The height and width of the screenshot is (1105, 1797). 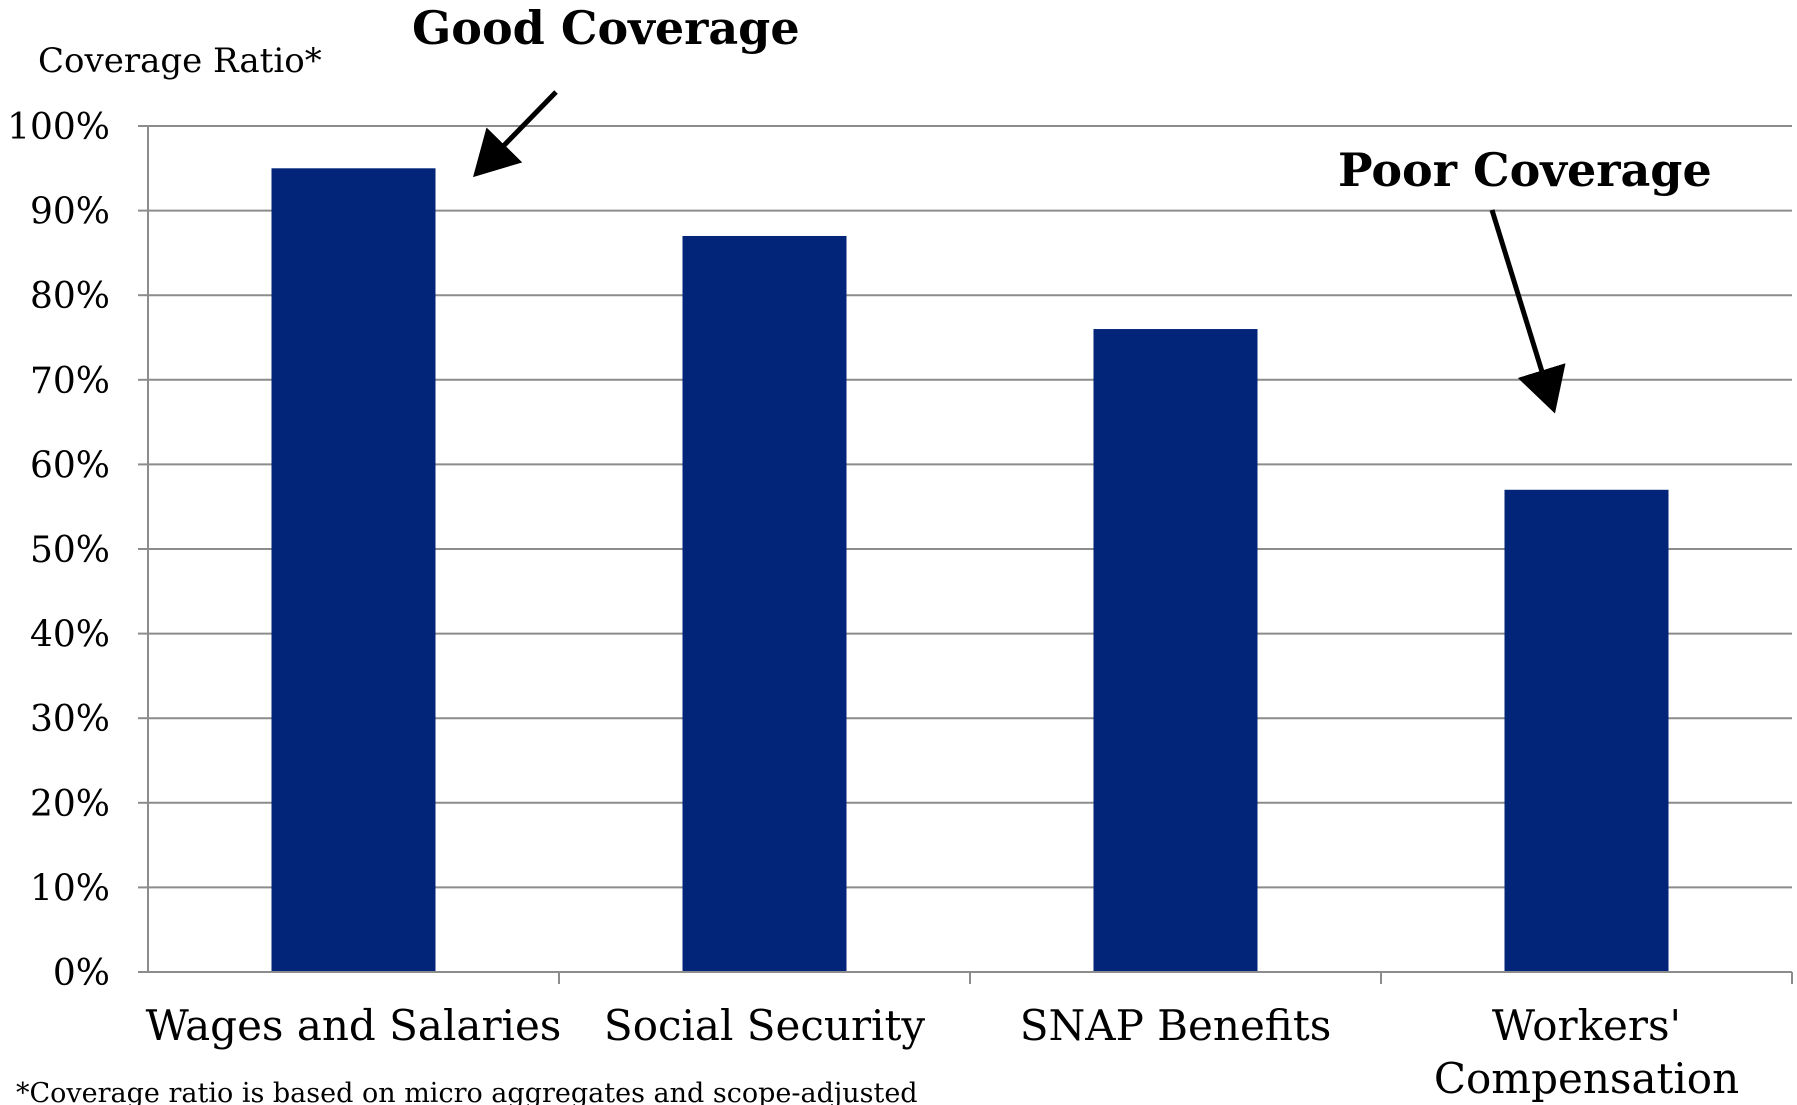 I want to click on y-tick-label: 90%, so click(x=70, y=212).